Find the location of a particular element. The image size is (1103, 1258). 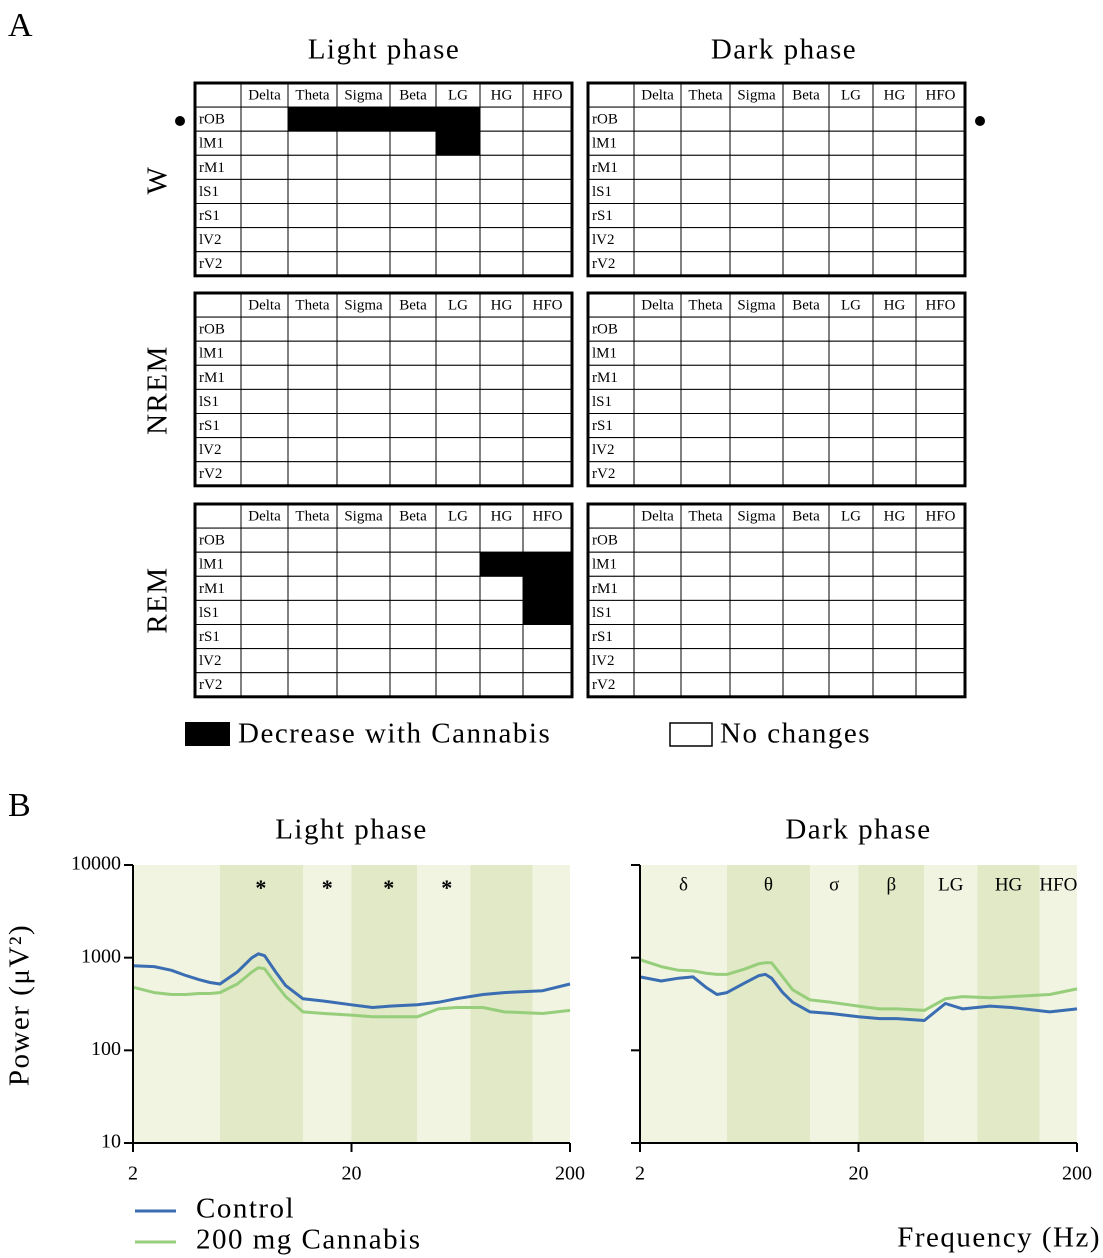

y-tick-label: 10 is located at coordinates (111, 1142).